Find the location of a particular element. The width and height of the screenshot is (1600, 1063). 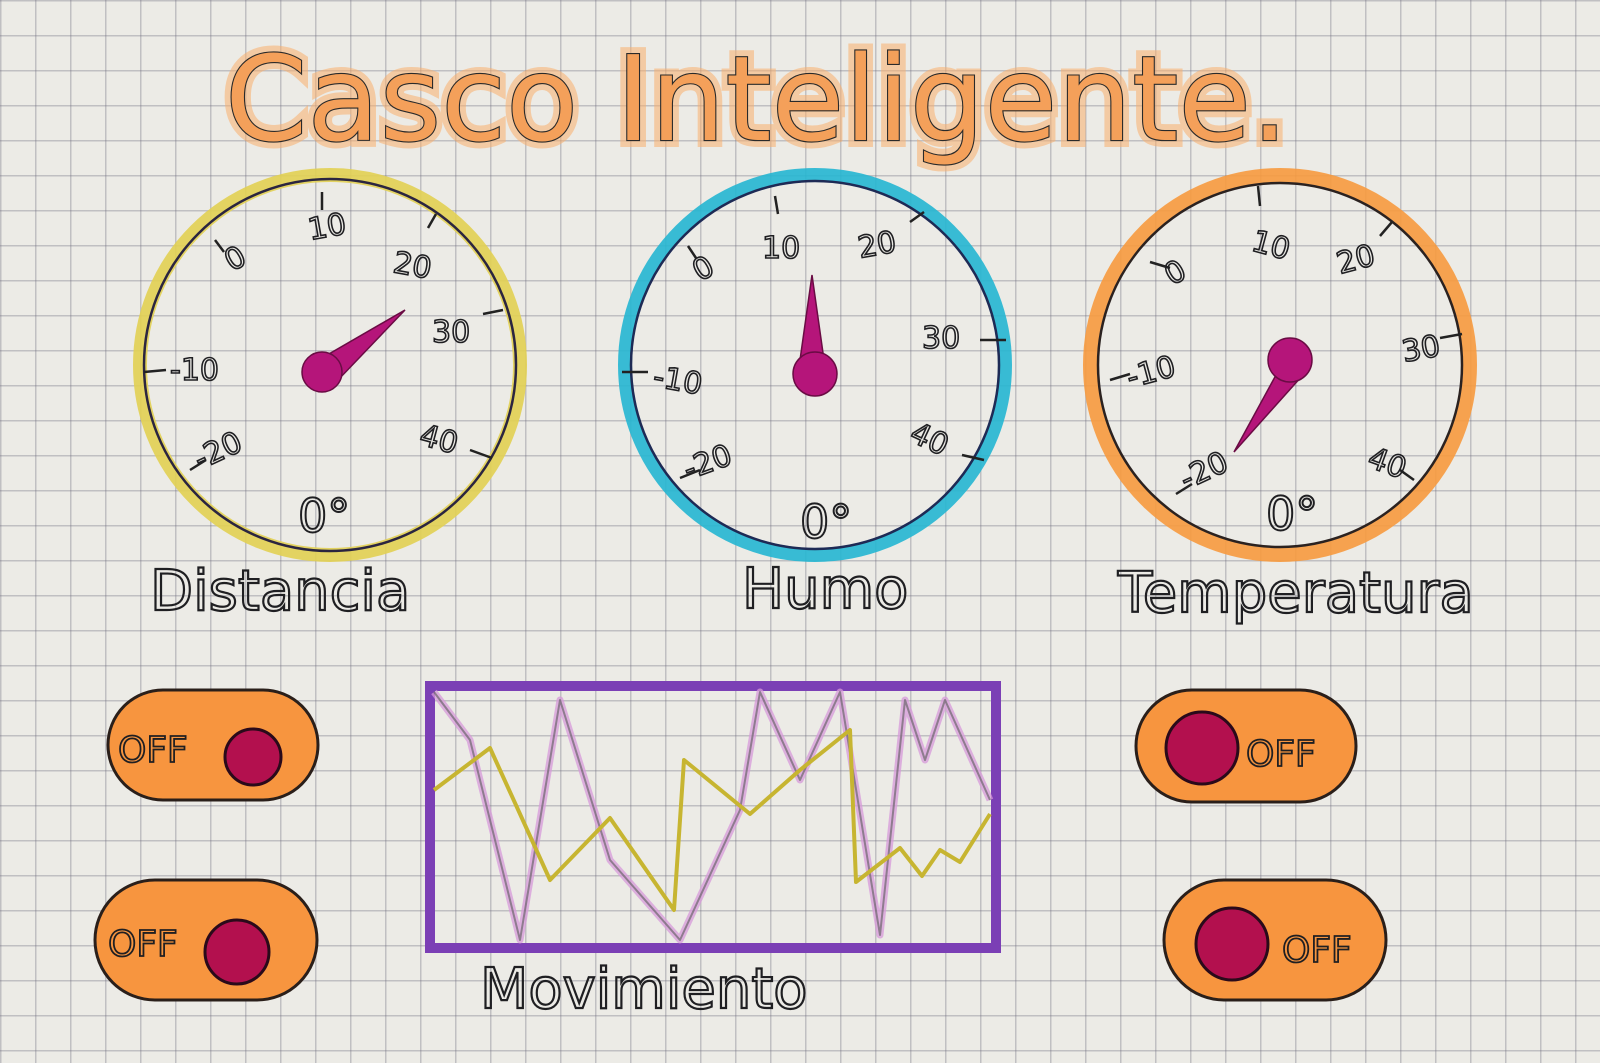

chart-line-primary is located at coordinates (712, 820).